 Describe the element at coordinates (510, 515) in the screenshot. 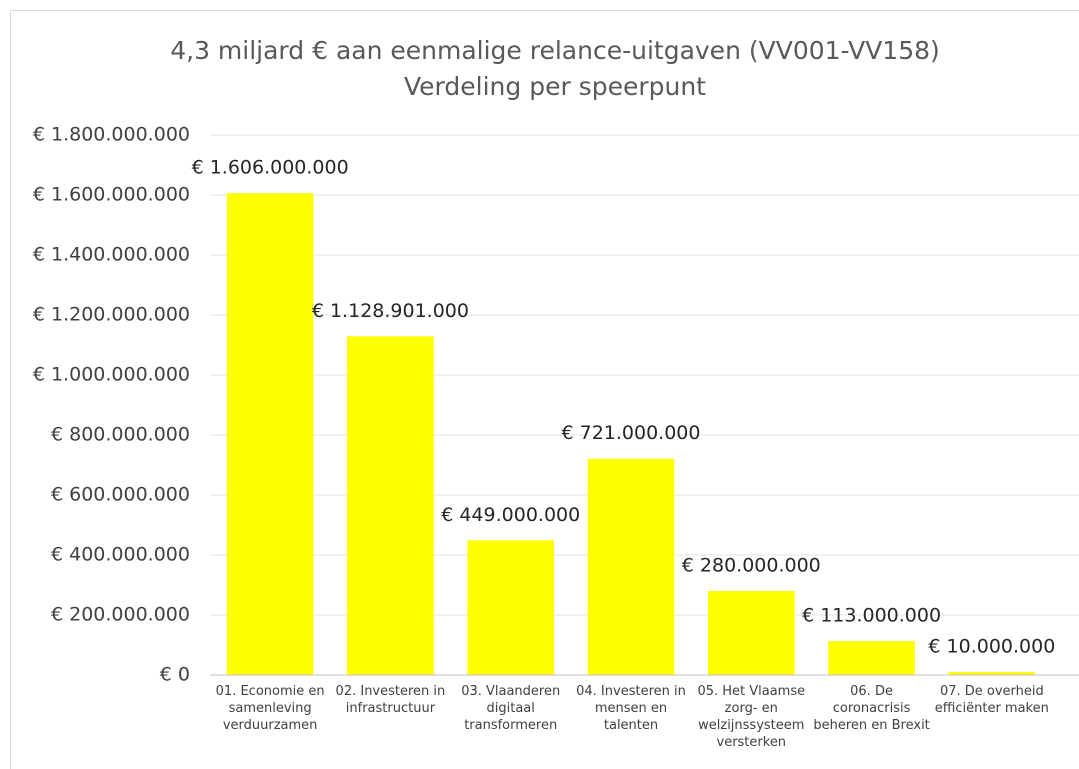

I see `value-label: € 449.000.000` at that location.